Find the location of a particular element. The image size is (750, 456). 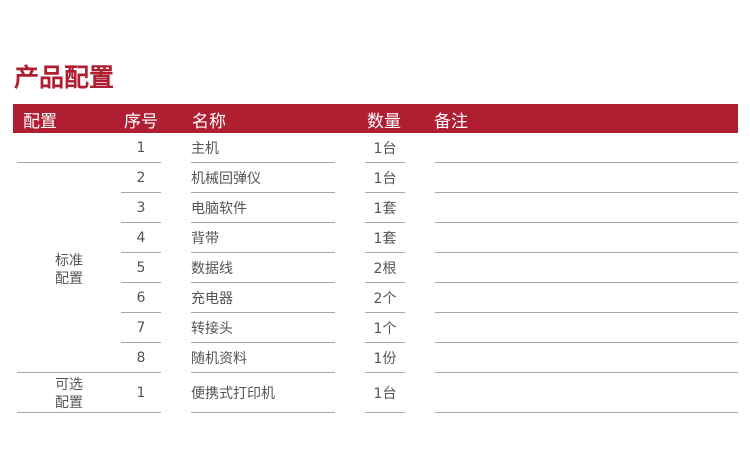

row-qty: 2根 is located at coordinates (385, 268).